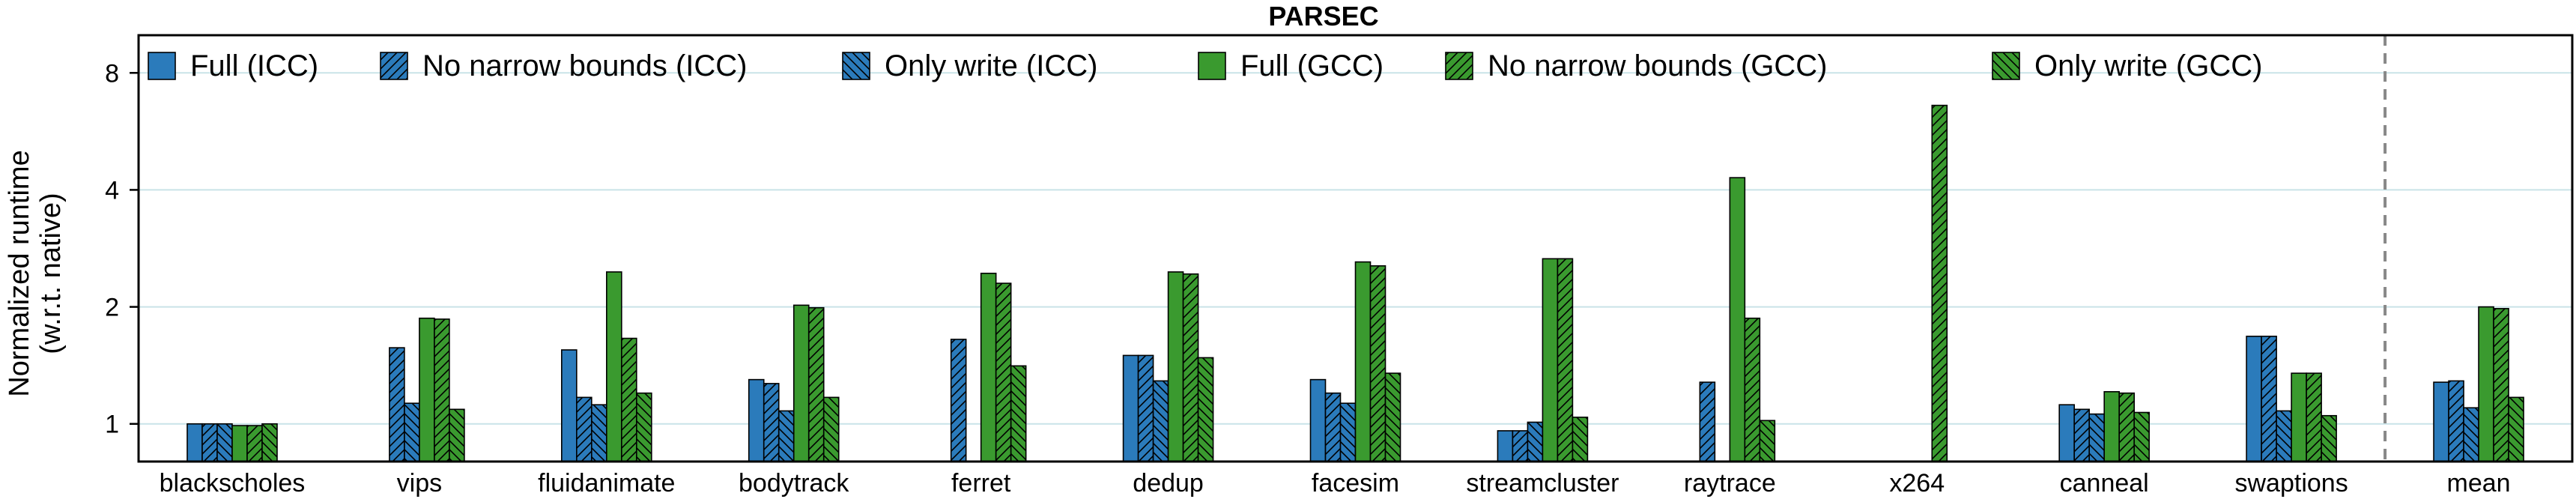 This screenshot has height=502, width=2576. Describe the element at coordinates (1168, 483) in the screenshot. I see `category-label: dedup` at that location.